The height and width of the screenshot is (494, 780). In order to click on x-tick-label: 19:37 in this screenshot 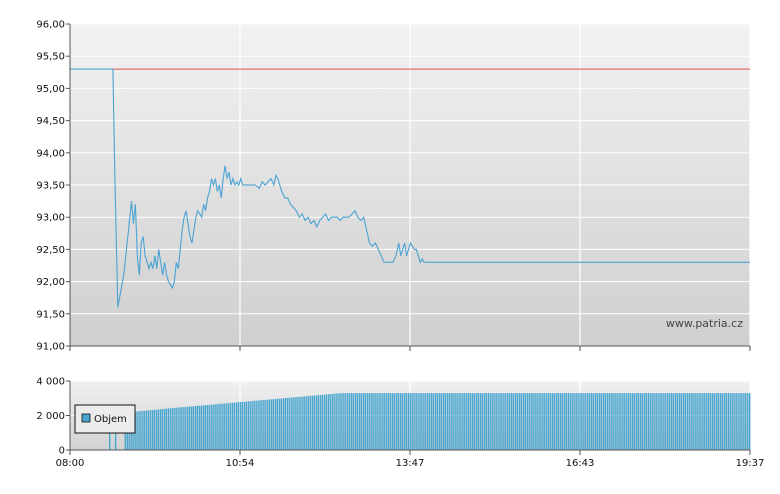, I will do `click(750, 463)`.